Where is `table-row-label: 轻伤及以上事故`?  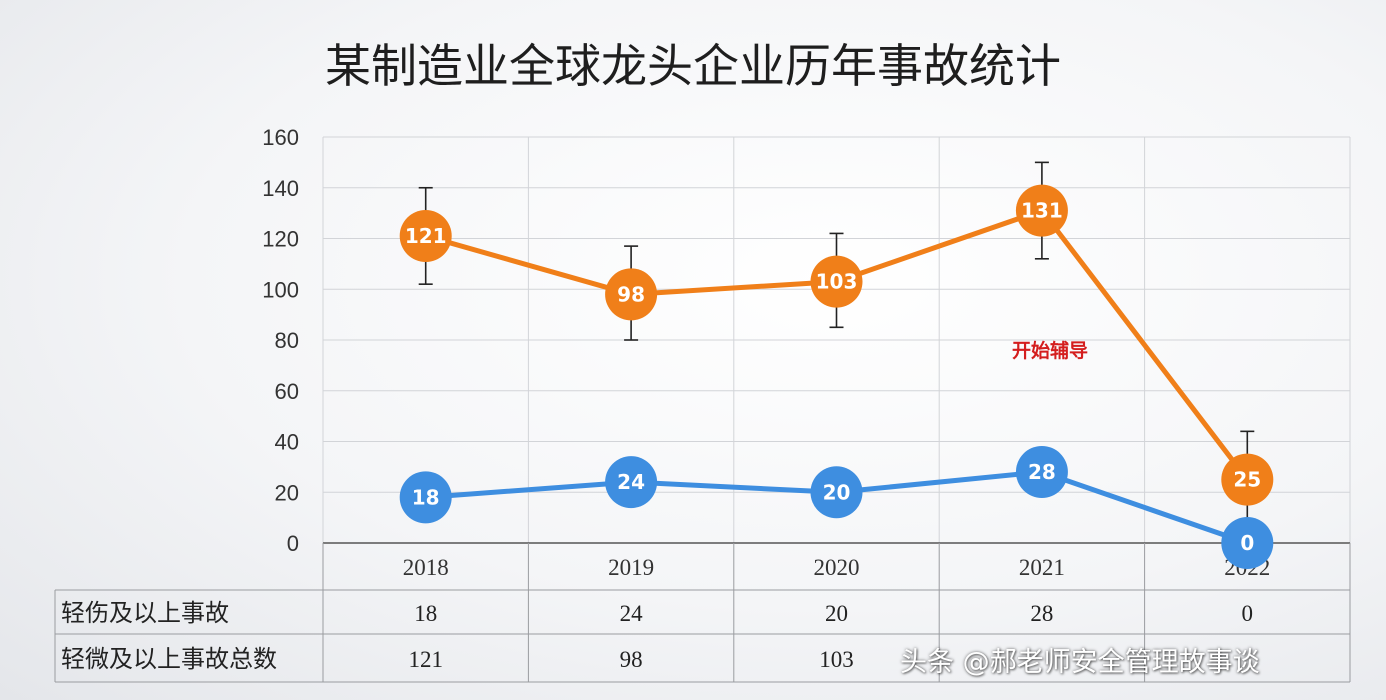
table-row-label: 轻伤及以上事故 is located at coordinates (145, 613).